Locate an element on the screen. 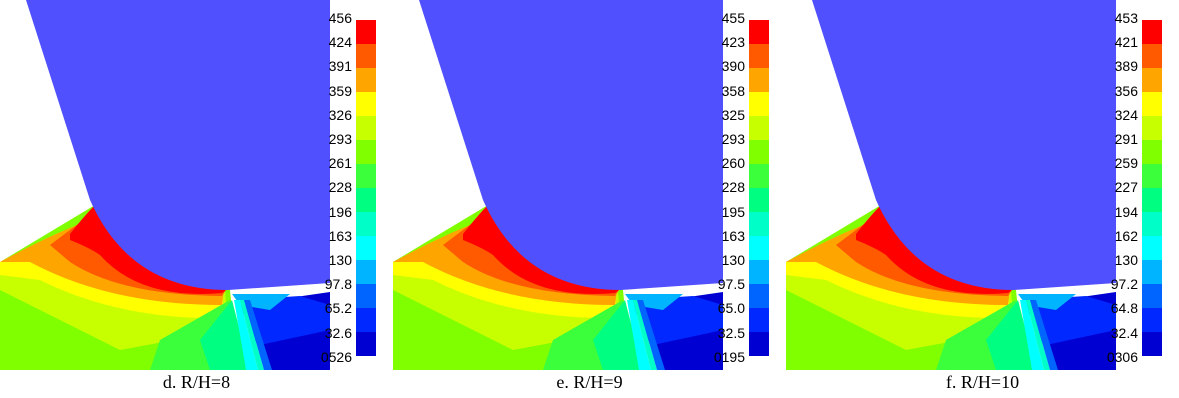 The width and height of the screenshot is (1179, 398). colorbar-tick-label: 32.6 is located at coordinates (338, 332).